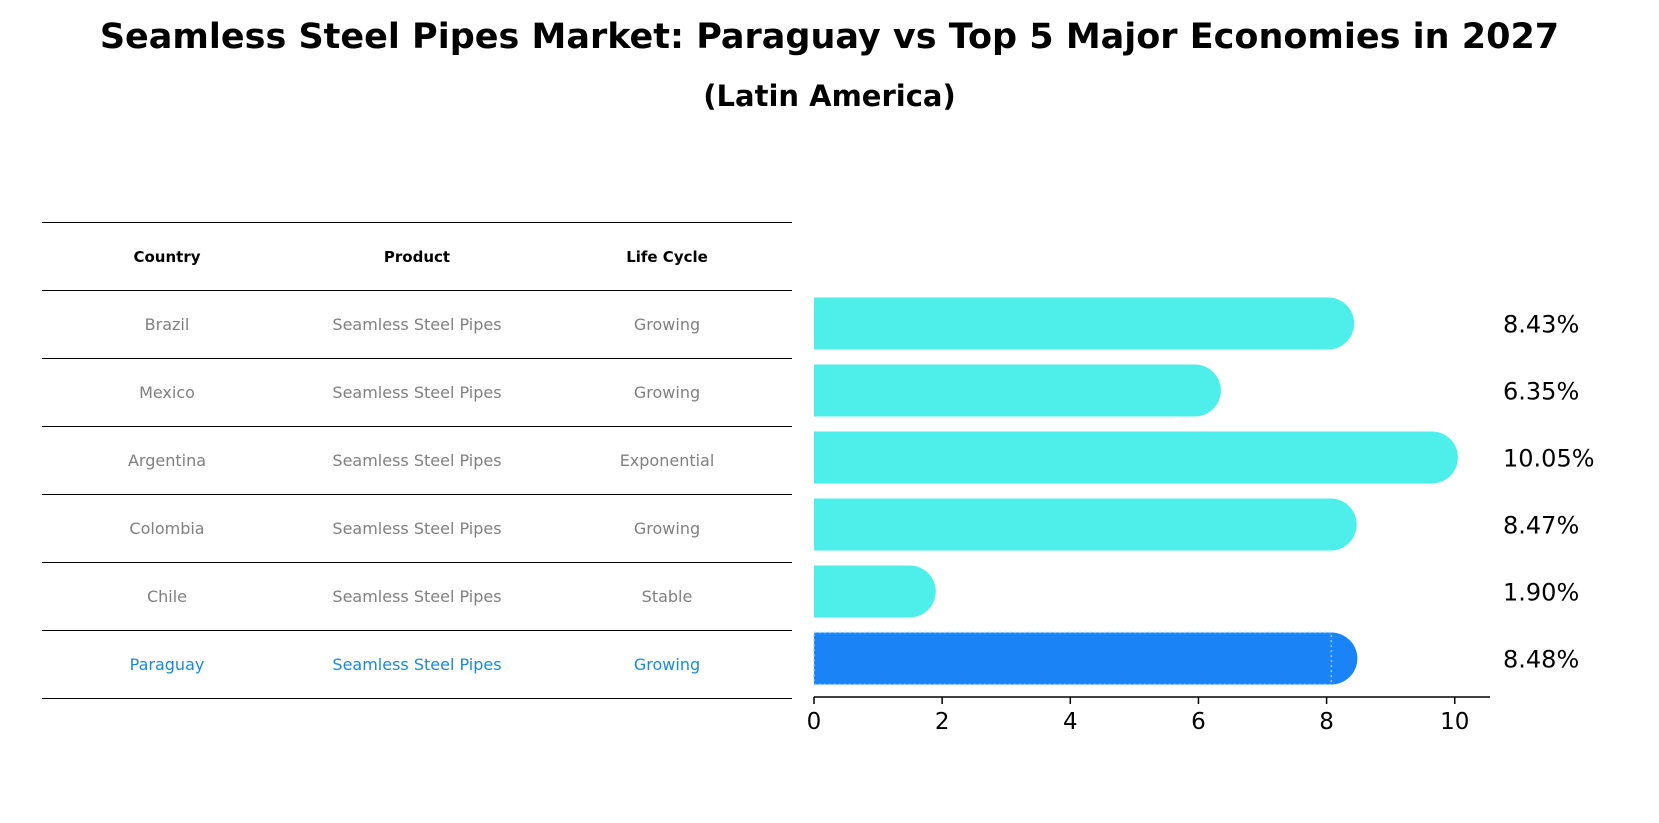 The height and width of the screenshot is (823, 1659). Describe the element at coordinates (1198, 722) in the screenshot. I see `x-tick-label: 6` at that location.